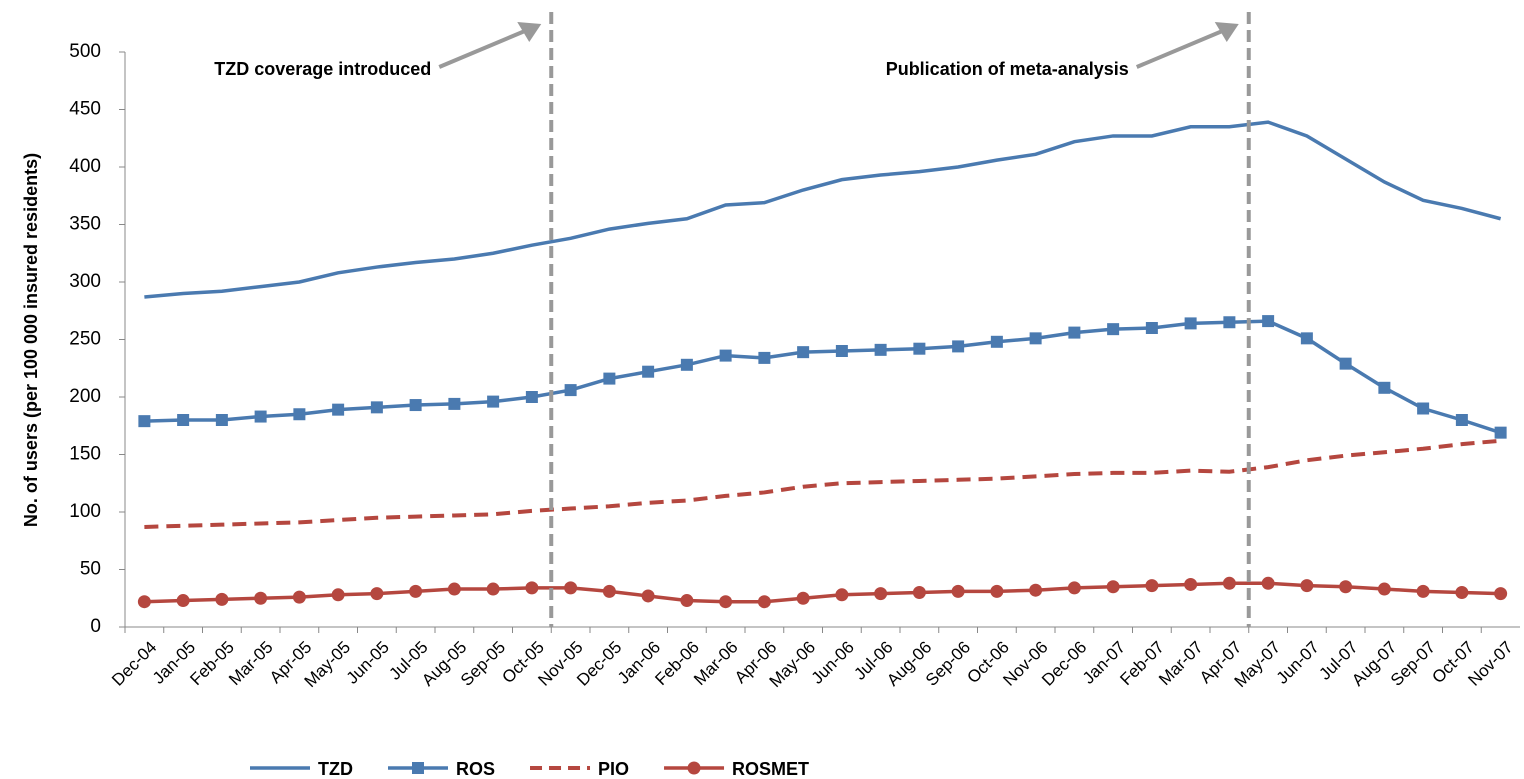 The image size is (1524, 779). Describe the element at coordinates (1181, 664) in the screenshot. I see `x-tick-label: Mar-07` at that location.